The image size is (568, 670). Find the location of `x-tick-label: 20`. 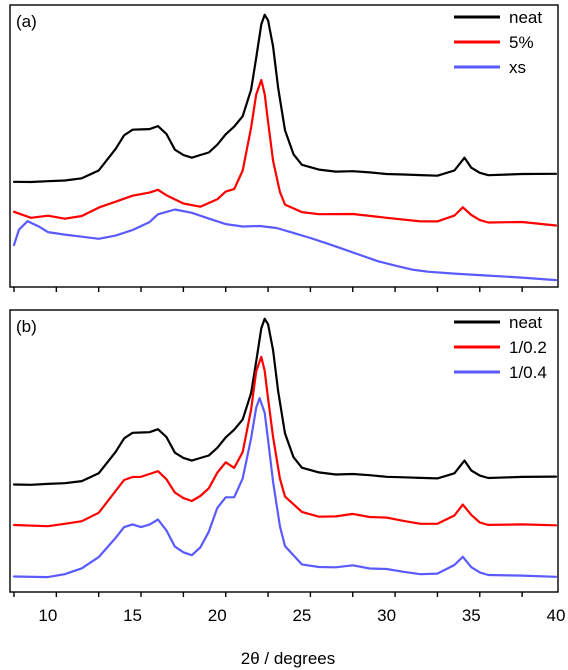

x-tick-label: 20 is located at coordinates (217, 615).